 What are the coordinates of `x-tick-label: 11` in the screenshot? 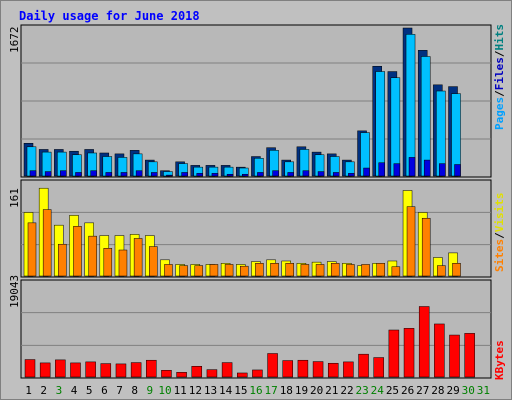 It's located at (180, 390).